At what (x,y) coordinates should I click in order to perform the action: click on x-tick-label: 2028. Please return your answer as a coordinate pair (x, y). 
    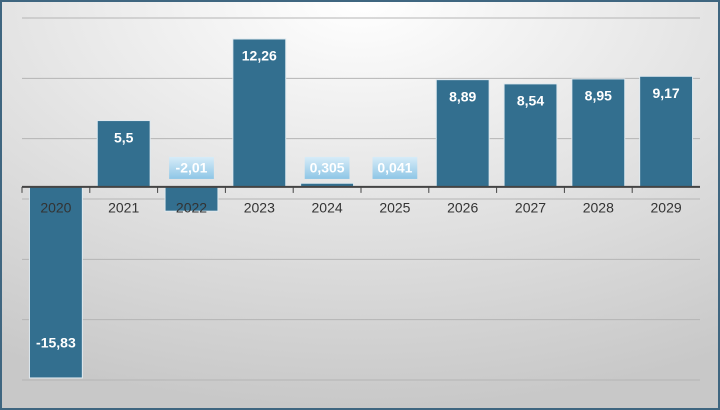
    Looking at the image, I should click on (598, 208).